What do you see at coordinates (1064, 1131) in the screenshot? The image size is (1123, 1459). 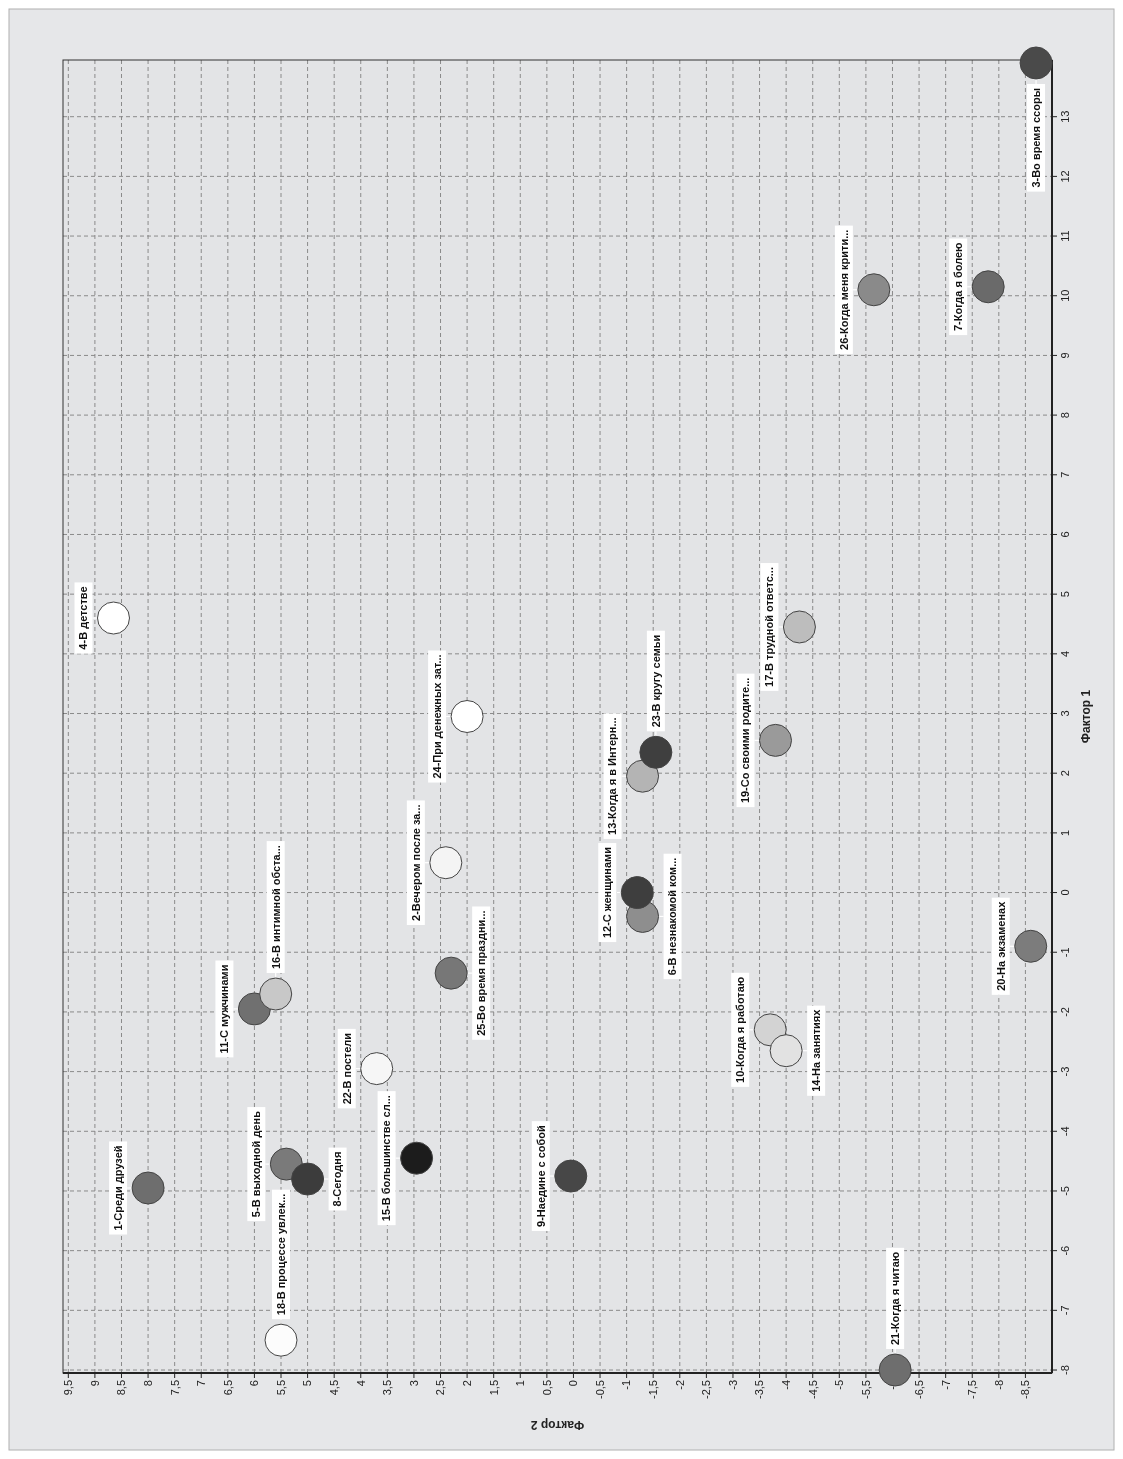 I see `y-tick-label: -4` at bounding box center [1064, 1131].